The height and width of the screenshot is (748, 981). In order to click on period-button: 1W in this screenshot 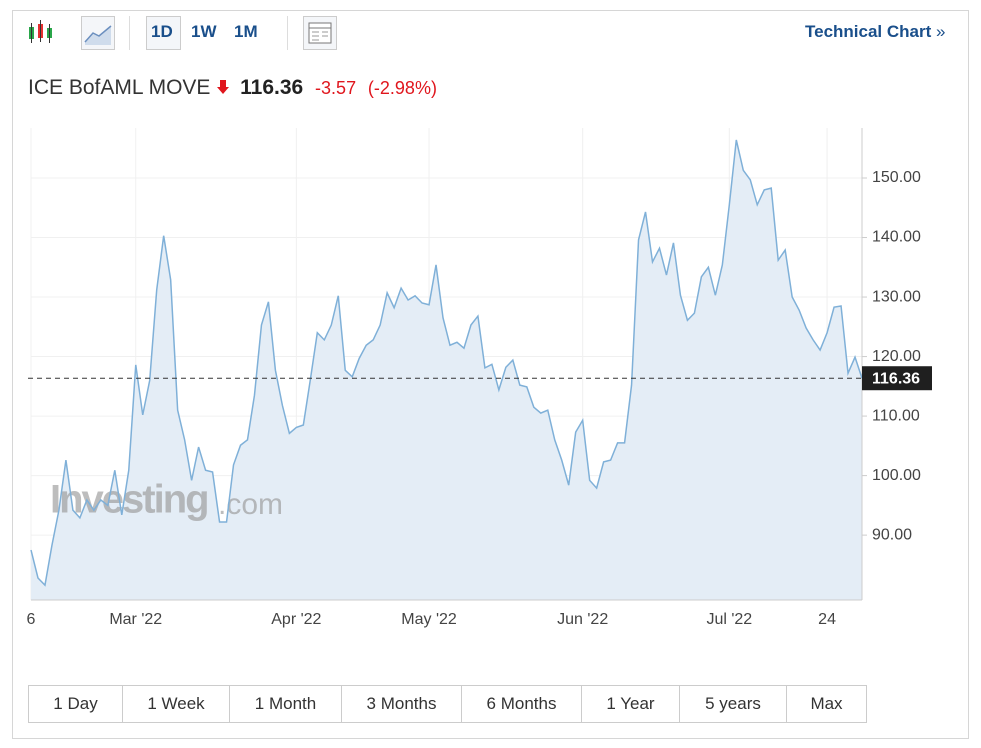, I will do `click(204, 31)`.